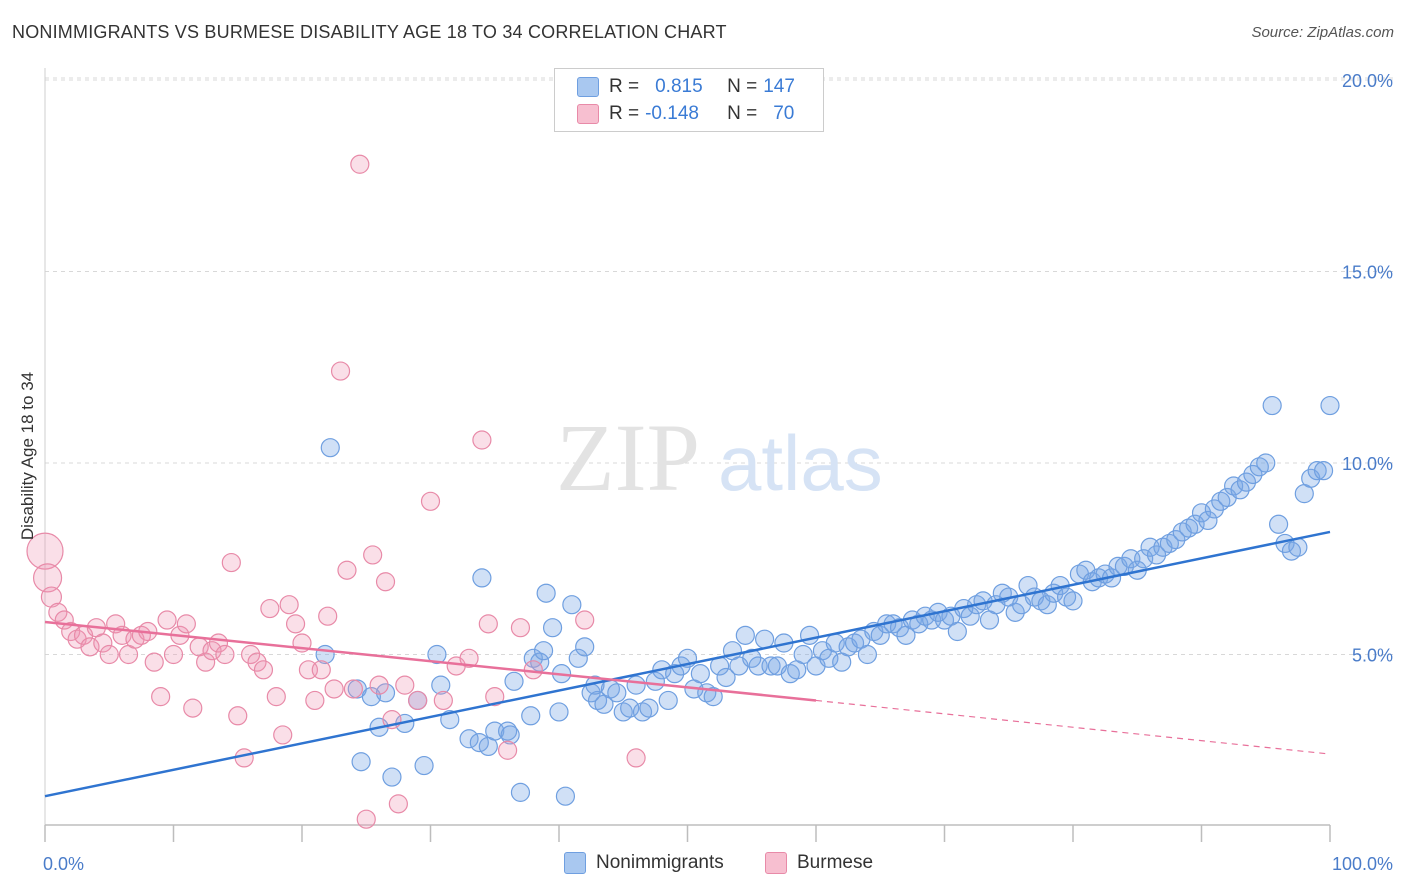 Image resolution: width=1406 pixels, height=892 pixels. Describe the element at coordinates (819, 863) in the screenshot. I see `bottom-legend-burmese: Burmese` at that location.